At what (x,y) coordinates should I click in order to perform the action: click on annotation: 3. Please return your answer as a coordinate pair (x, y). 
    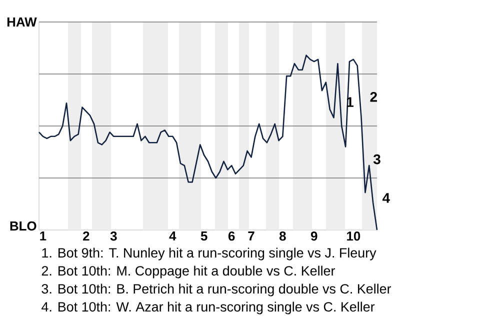
    Looking at the image, I should click on (376, 159).